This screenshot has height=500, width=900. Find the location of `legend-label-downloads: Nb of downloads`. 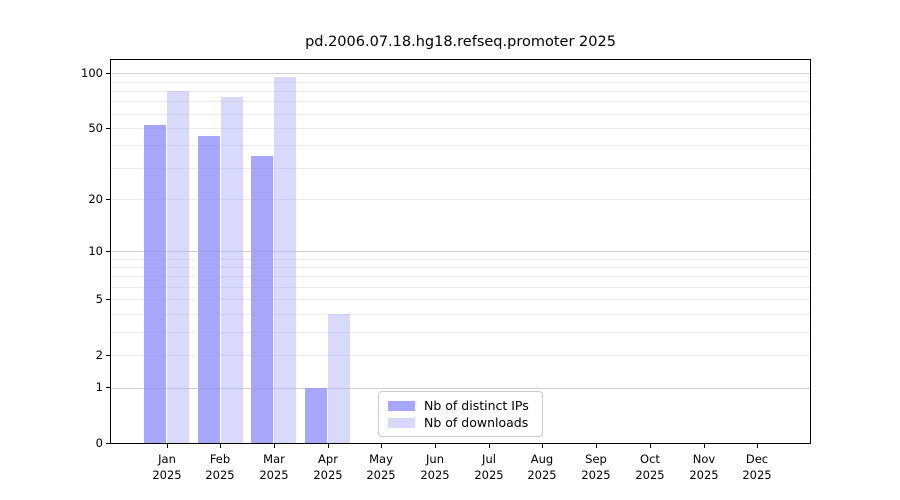

legend-label-downloads: Nb of downloads is located at coordinates (476, 422).